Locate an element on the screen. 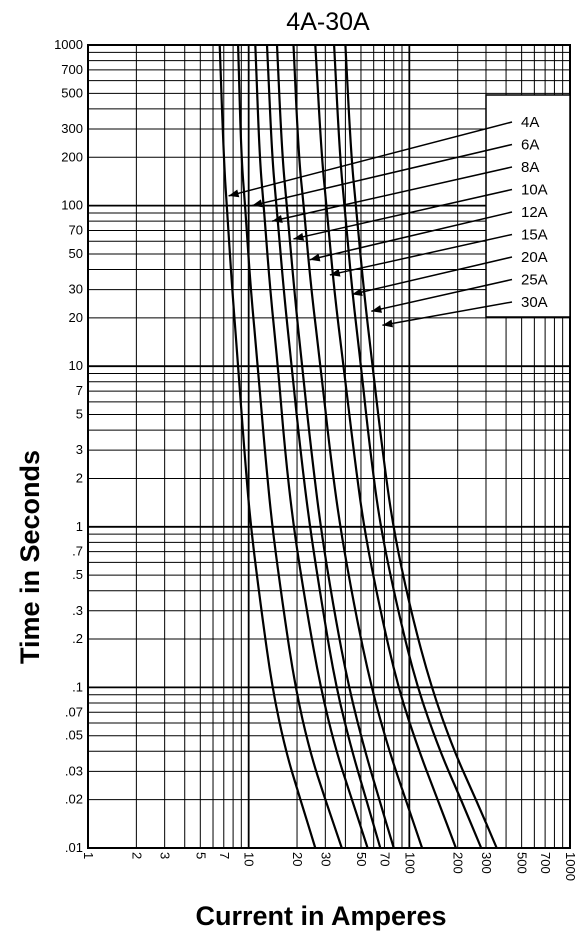 The width and height of the screenshot is (579, 941). curve-4a is located at coordinates (267, 446).